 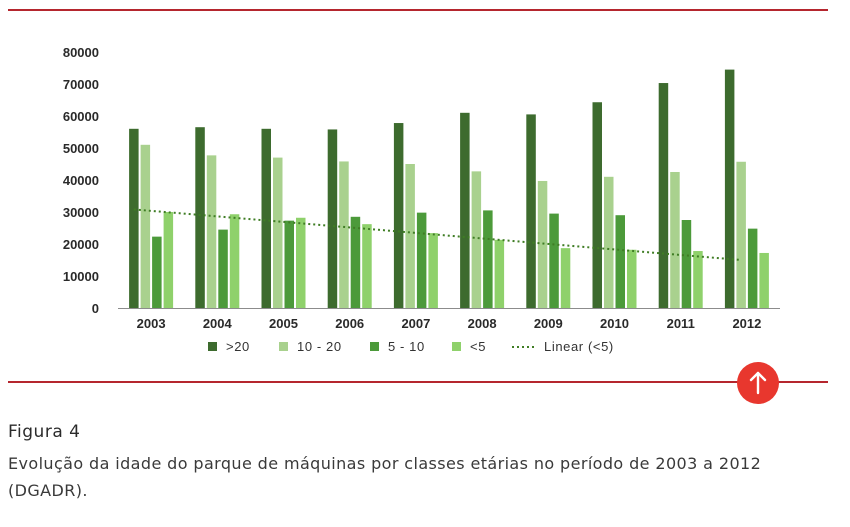 I want to click on x-tick-label: 2007, so click(x=415, y=323).